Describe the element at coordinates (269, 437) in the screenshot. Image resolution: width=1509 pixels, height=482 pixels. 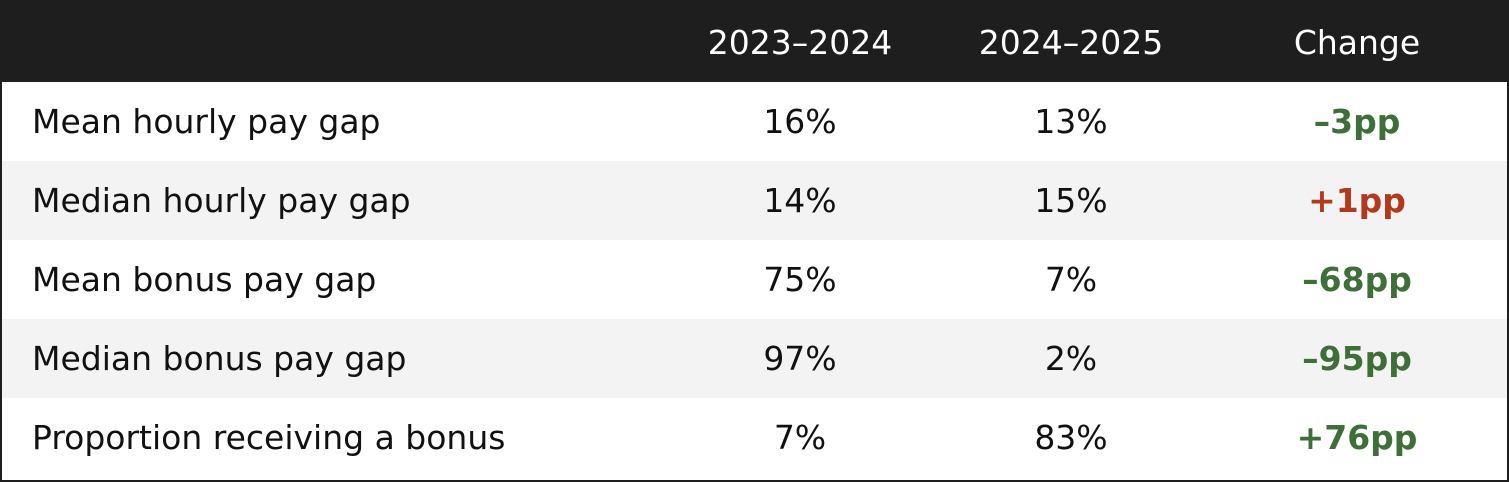
I see `row-label: Proportion receiving a bonus` at that location.